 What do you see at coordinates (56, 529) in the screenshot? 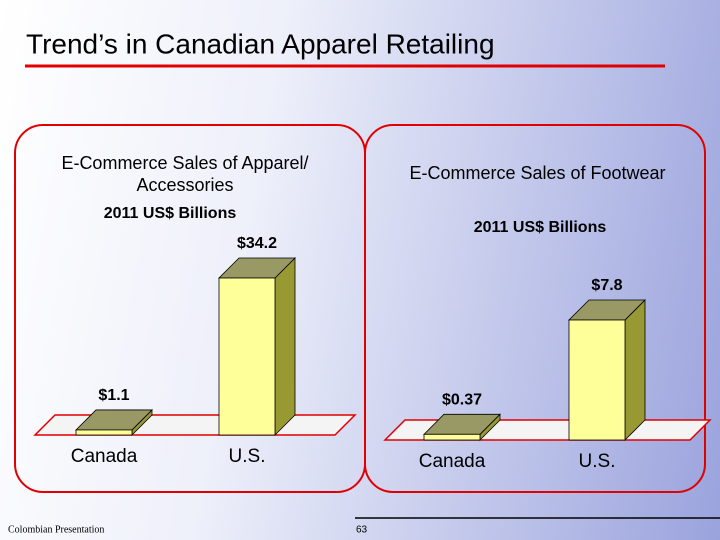
I see `footer-text: Colombian Presentation` at bounding box center [56, 529].